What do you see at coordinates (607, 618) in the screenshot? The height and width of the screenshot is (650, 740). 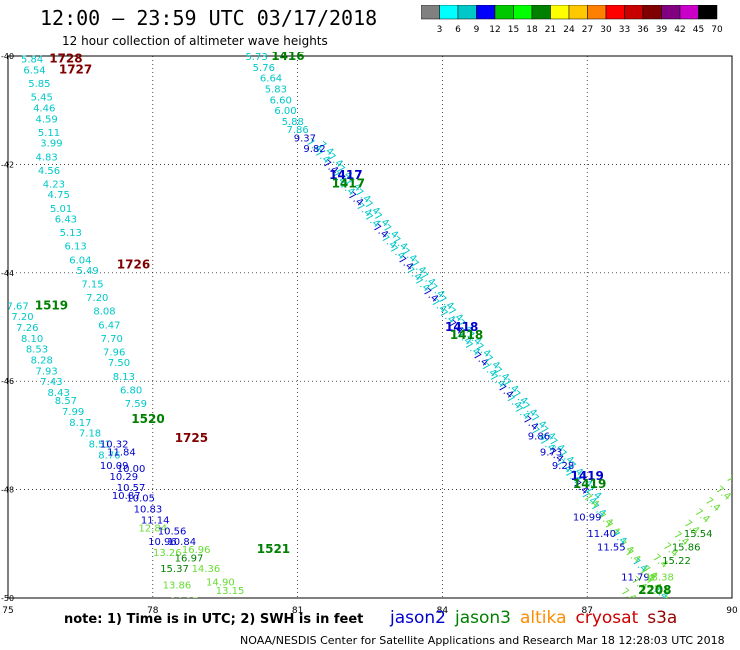 I see `satellite-legend-cryosat: cryosat` at bounding box center [607, 618].